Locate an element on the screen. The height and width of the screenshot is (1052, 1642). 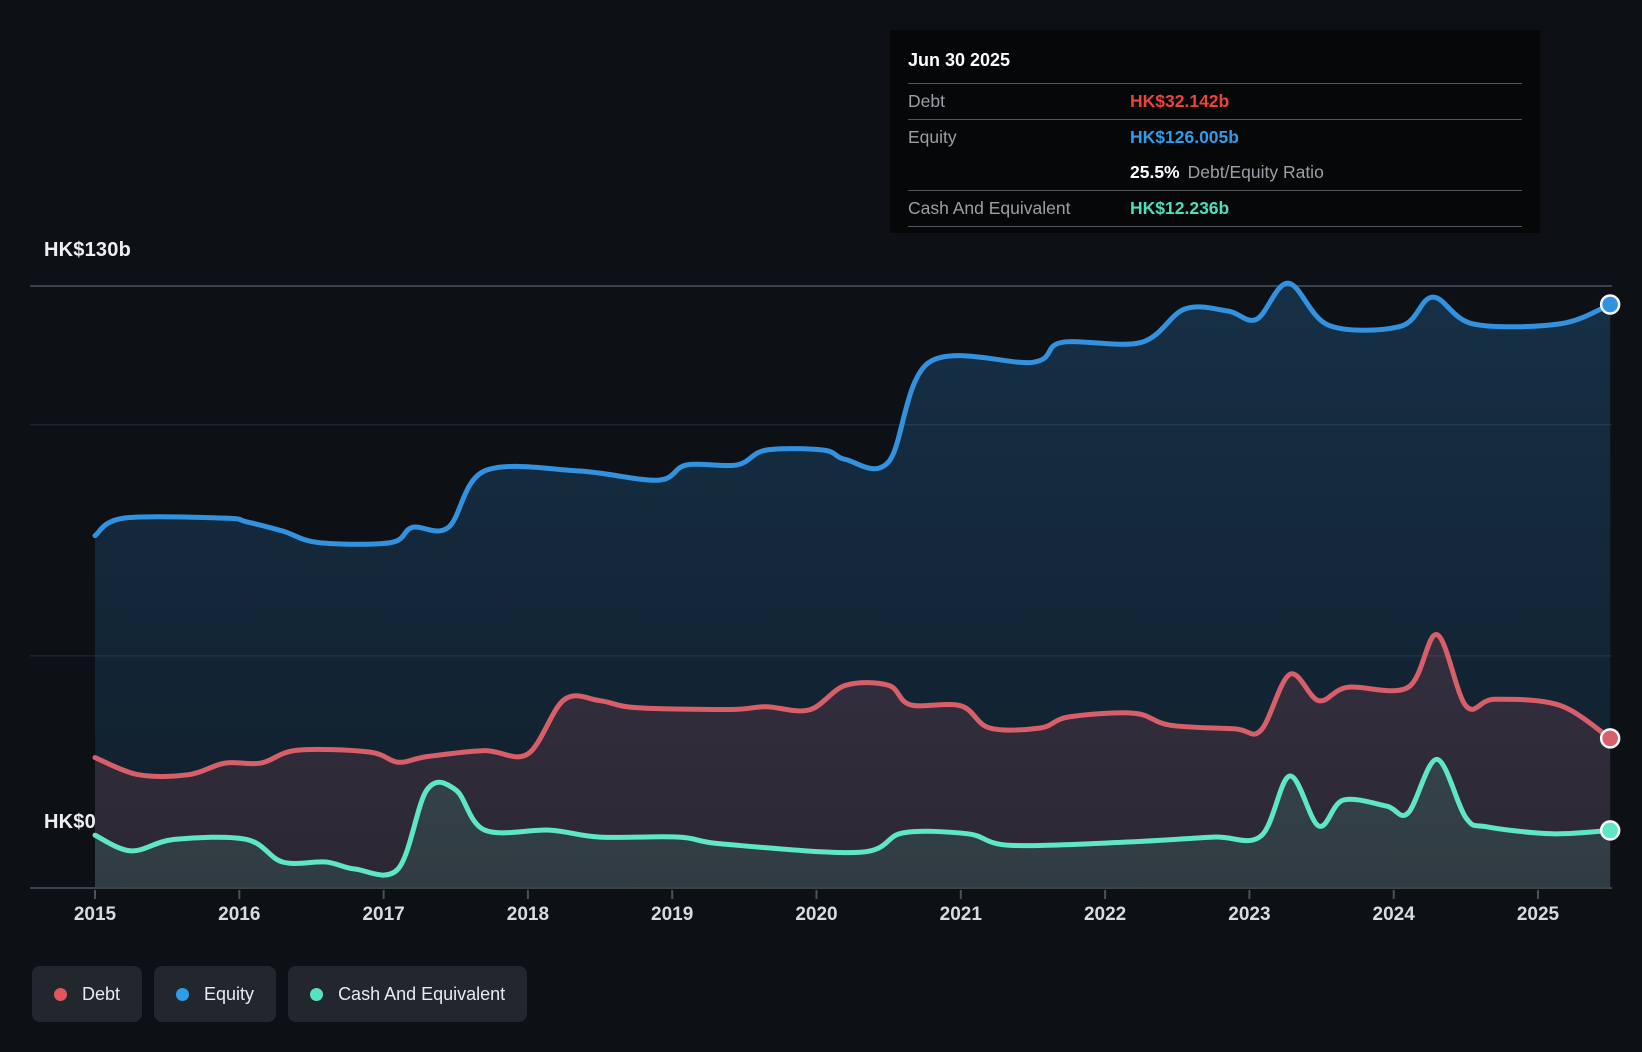
legend-item-label: Equity is located at coordinates (229, 993).